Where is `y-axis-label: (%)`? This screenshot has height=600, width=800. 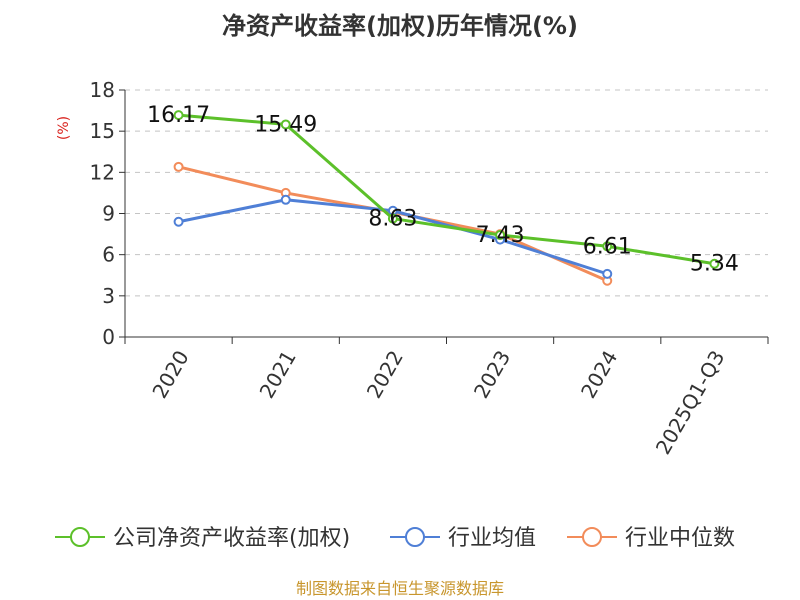
y-axis-label: (%) is located at coordinates (64, 128).